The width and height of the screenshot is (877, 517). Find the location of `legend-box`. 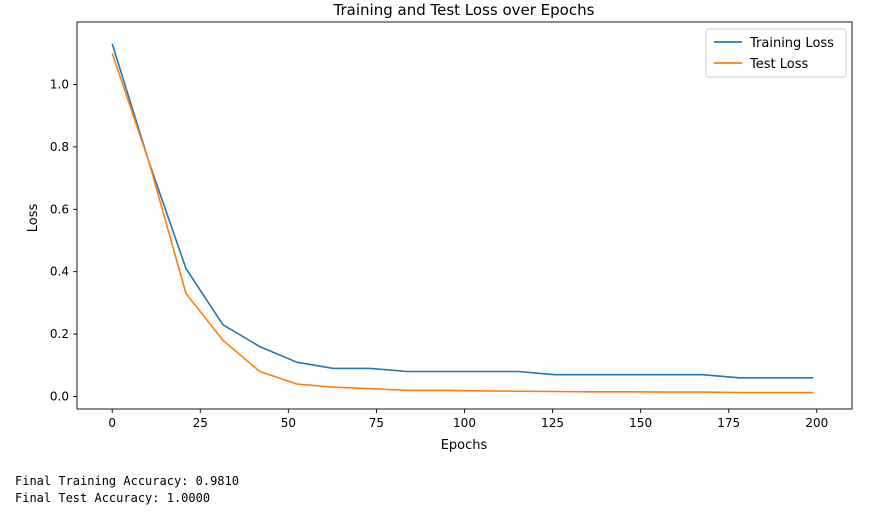

legend-box is located at coordinates (776, 53).